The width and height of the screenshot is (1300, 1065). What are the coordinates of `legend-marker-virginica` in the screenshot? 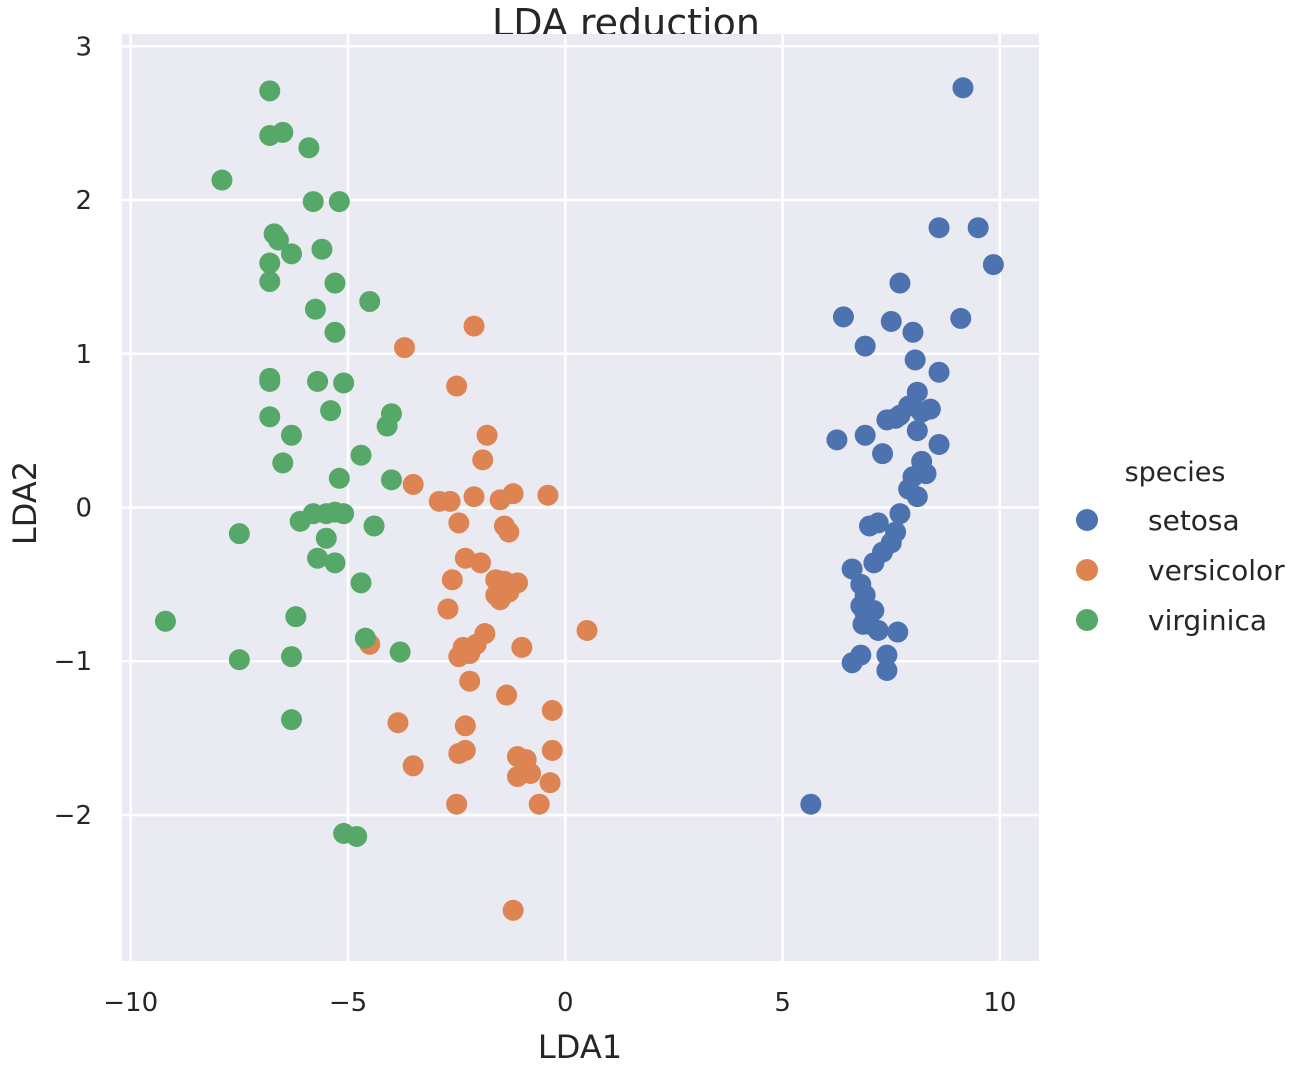 It's located at (1087, 620).